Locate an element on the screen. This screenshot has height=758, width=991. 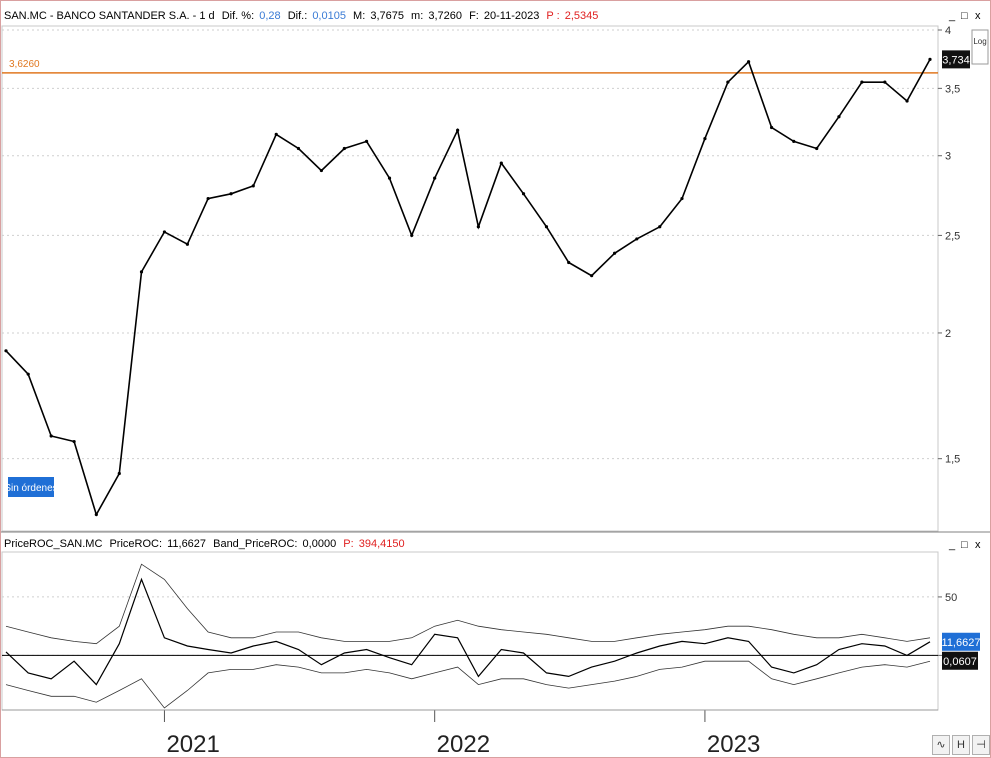
main-window-buttons: _ □ x is located at coordinates (964, 16).